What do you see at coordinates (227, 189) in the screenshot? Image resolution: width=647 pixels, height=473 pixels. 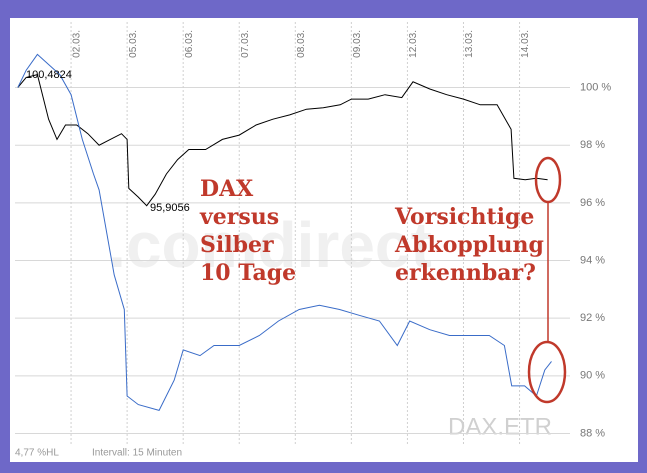 I see `annotation: DAX` at bounding box center [227, 189].